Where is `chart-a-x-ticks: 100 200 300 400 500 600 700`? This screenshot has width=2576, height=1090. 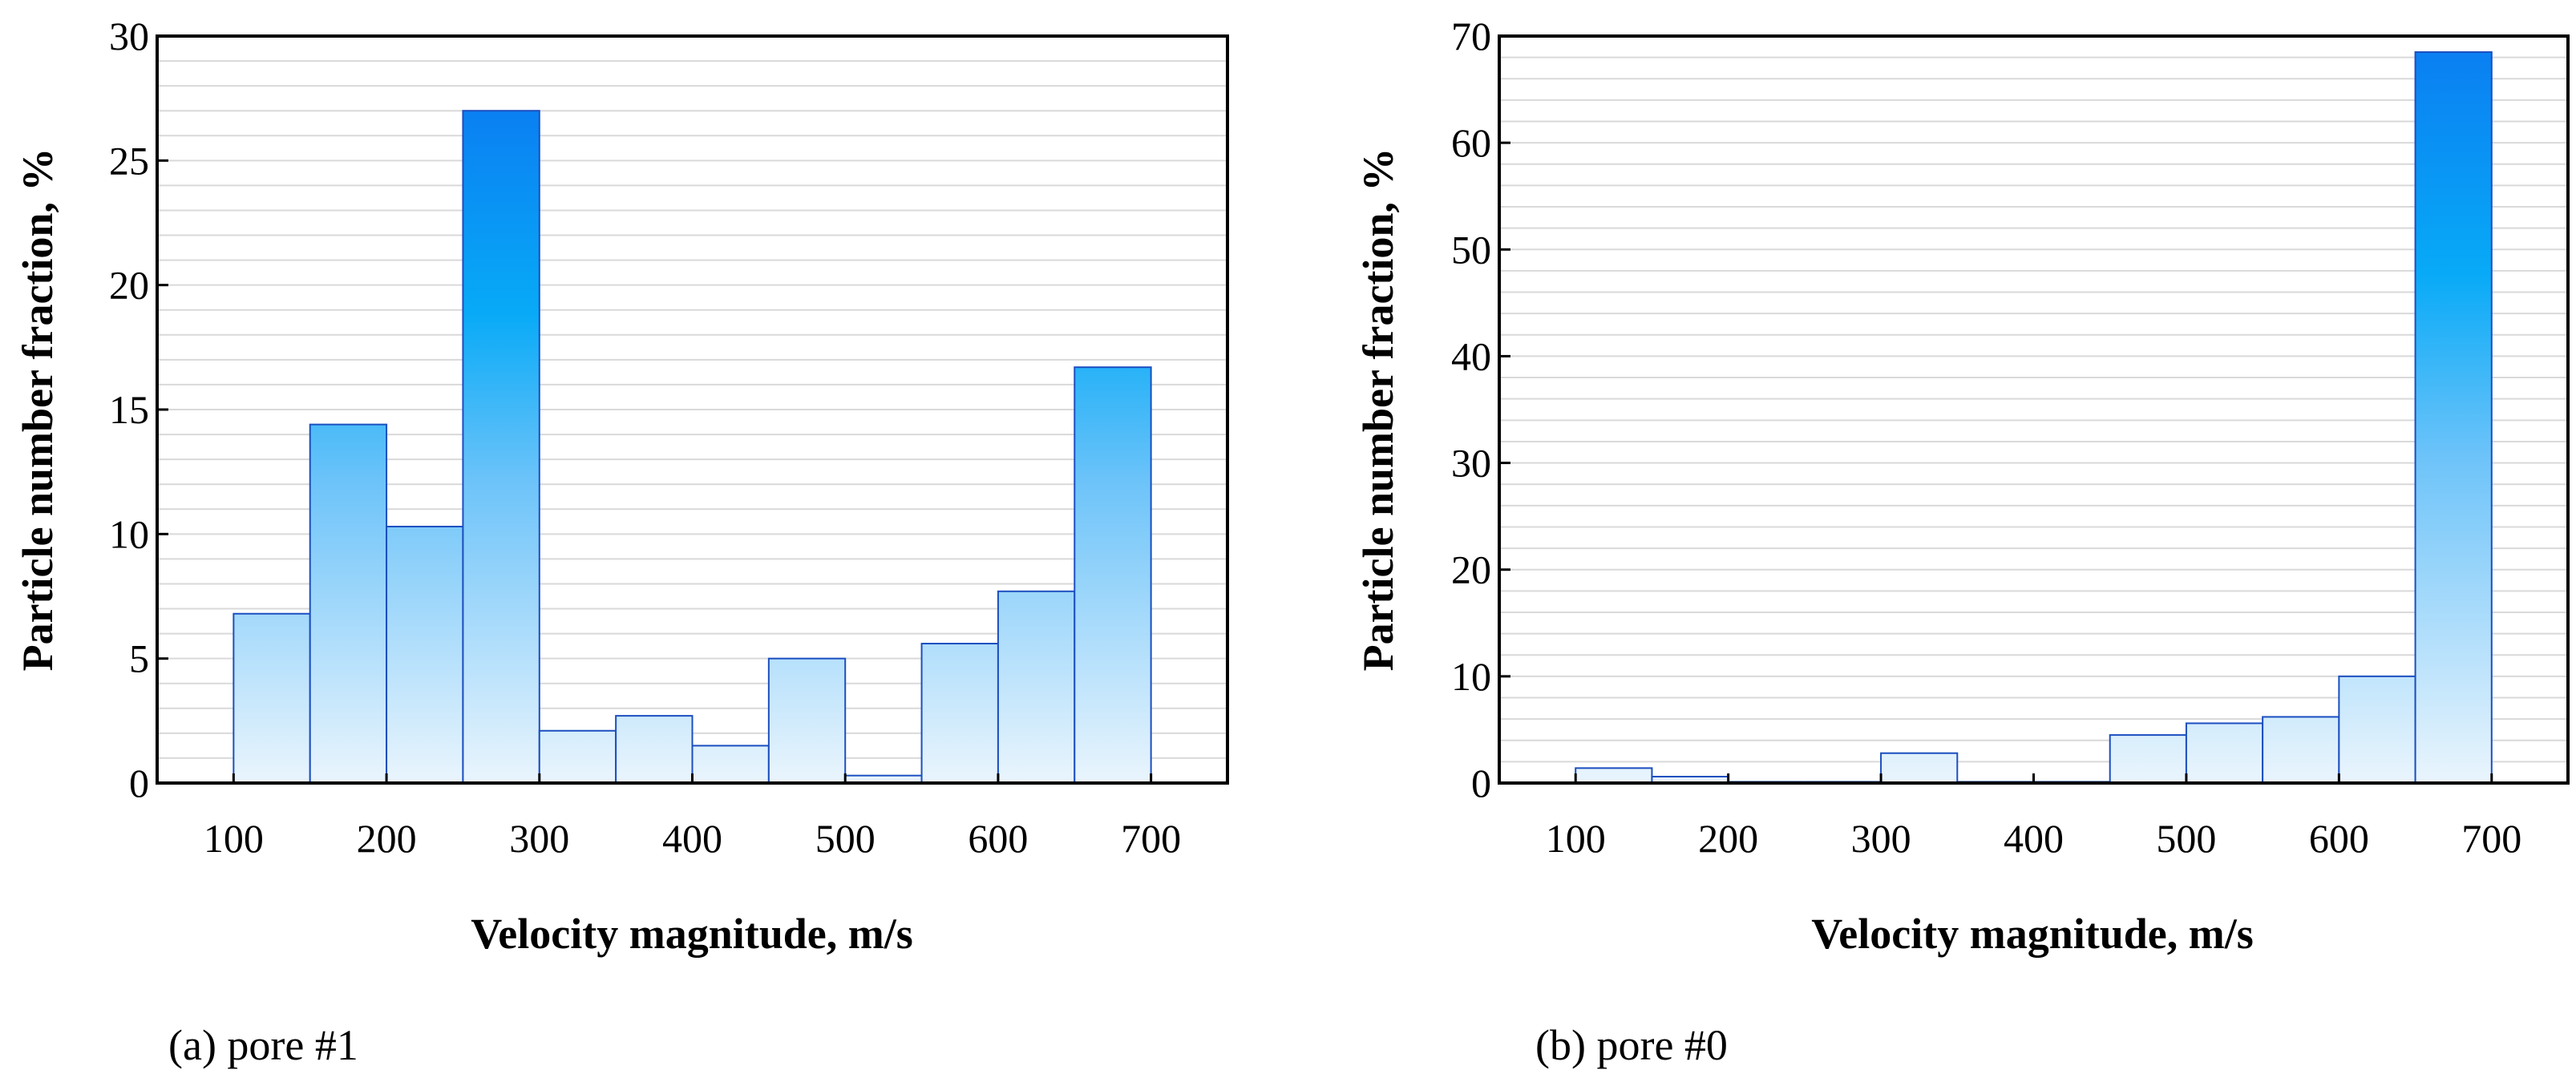 chart-a-x-ticks: 100 200 300 400 500 600 700 is located at coordinates (692, 817).